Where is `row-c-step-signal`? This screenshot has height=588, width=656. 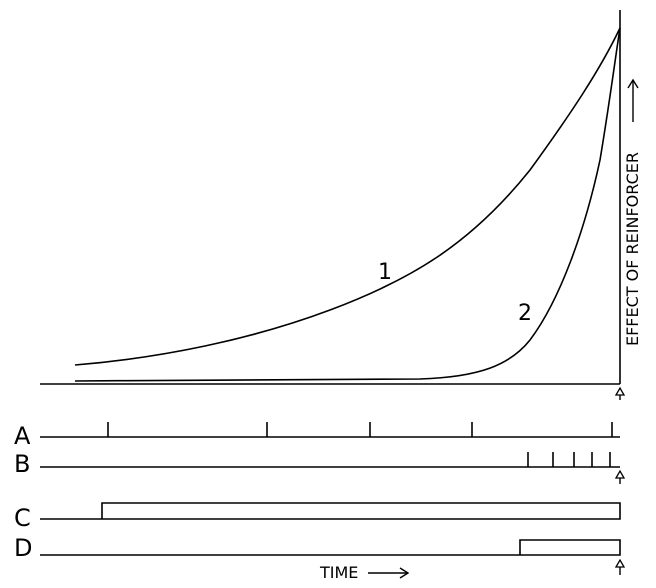 row-c-step-signal is located at coordinates (330, 511).